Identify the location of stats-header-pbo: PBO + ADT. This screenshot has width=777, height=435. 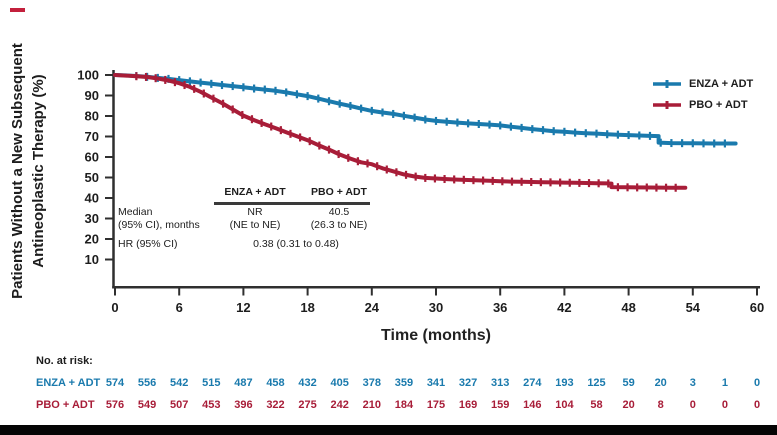
(339, 192).